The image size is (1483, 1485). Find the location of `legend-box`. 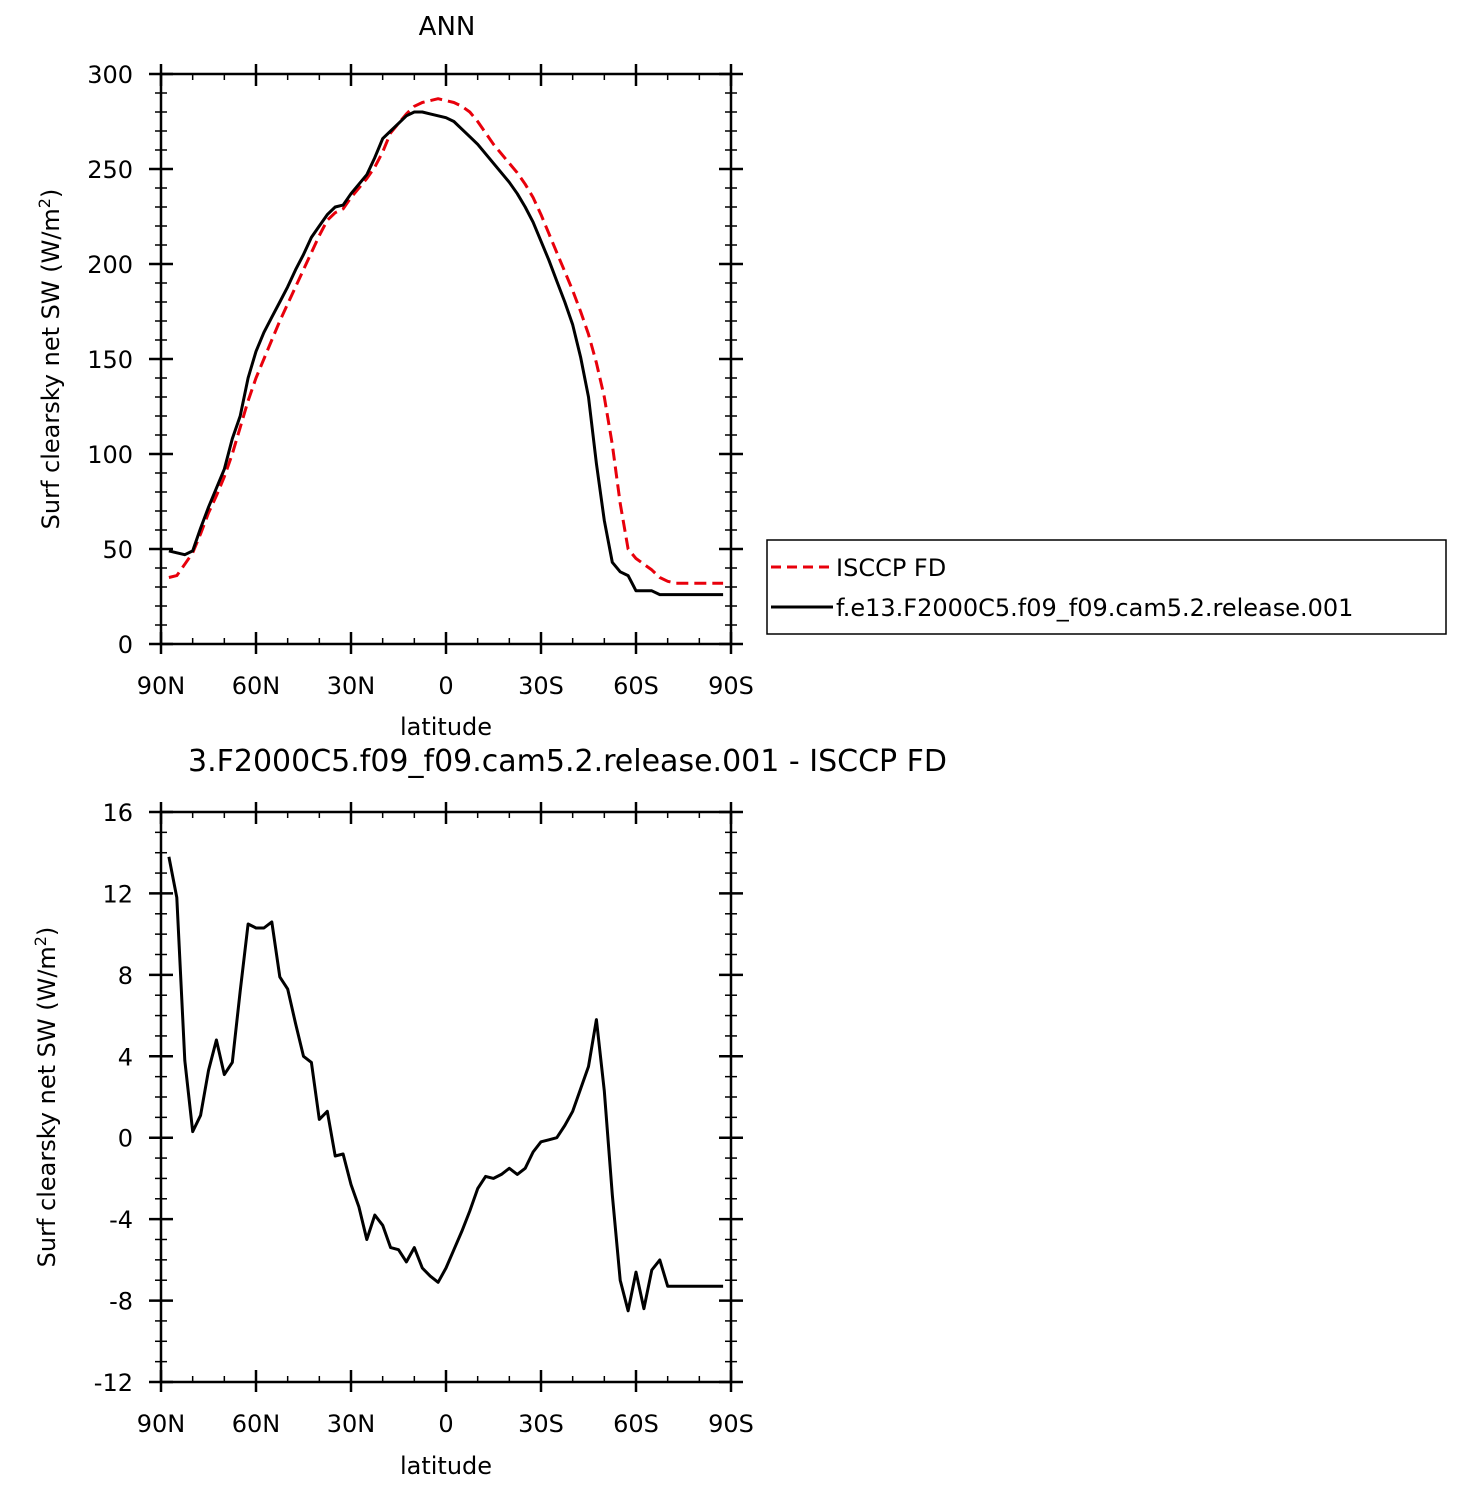

legend-box is located at coordinates (1106, 587).